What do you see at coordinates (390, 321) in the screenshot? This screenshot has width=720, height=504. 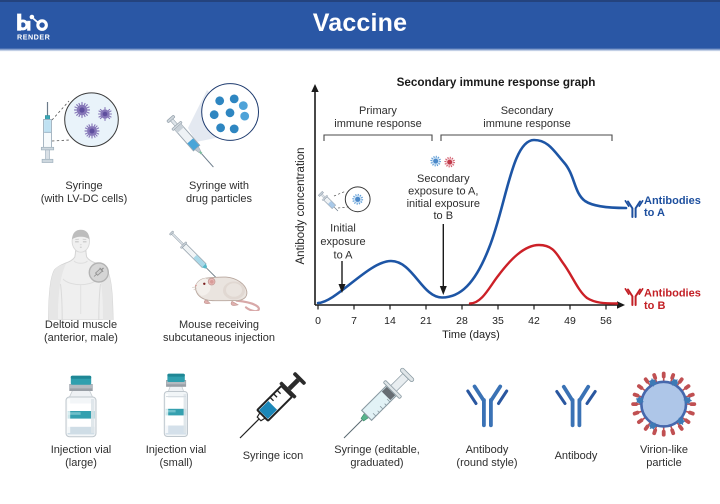 I see `svg-text: 14` at bounding box center [390, 321].